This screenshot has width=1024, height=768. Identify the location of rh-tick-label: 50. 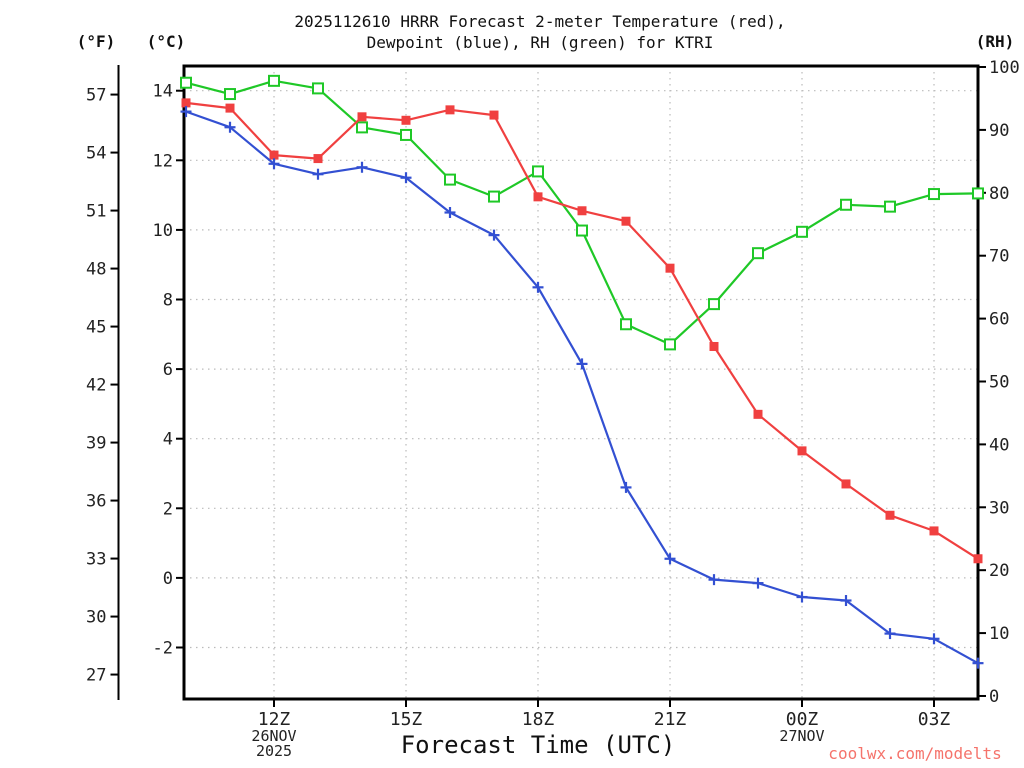
(999, 382).